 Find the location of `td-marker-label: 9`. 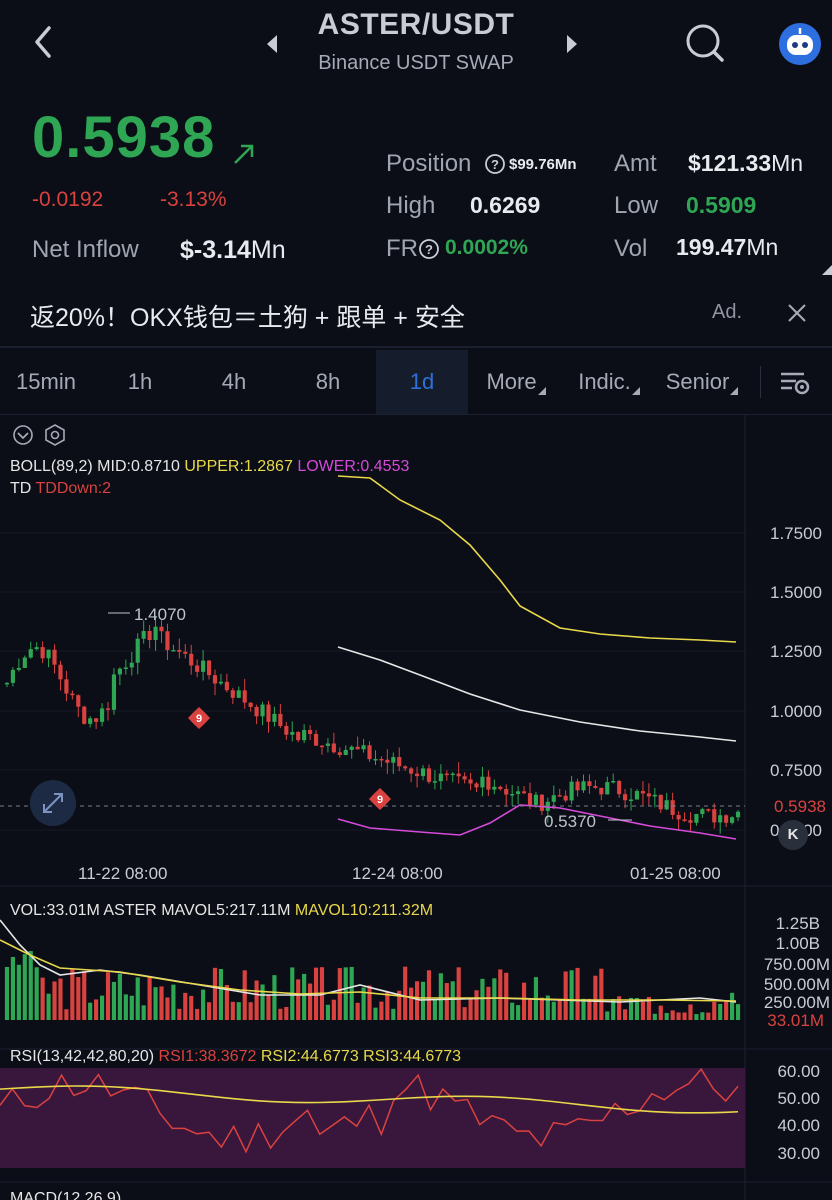

td-marker-label: 9 is located at coordinates (199, 719).